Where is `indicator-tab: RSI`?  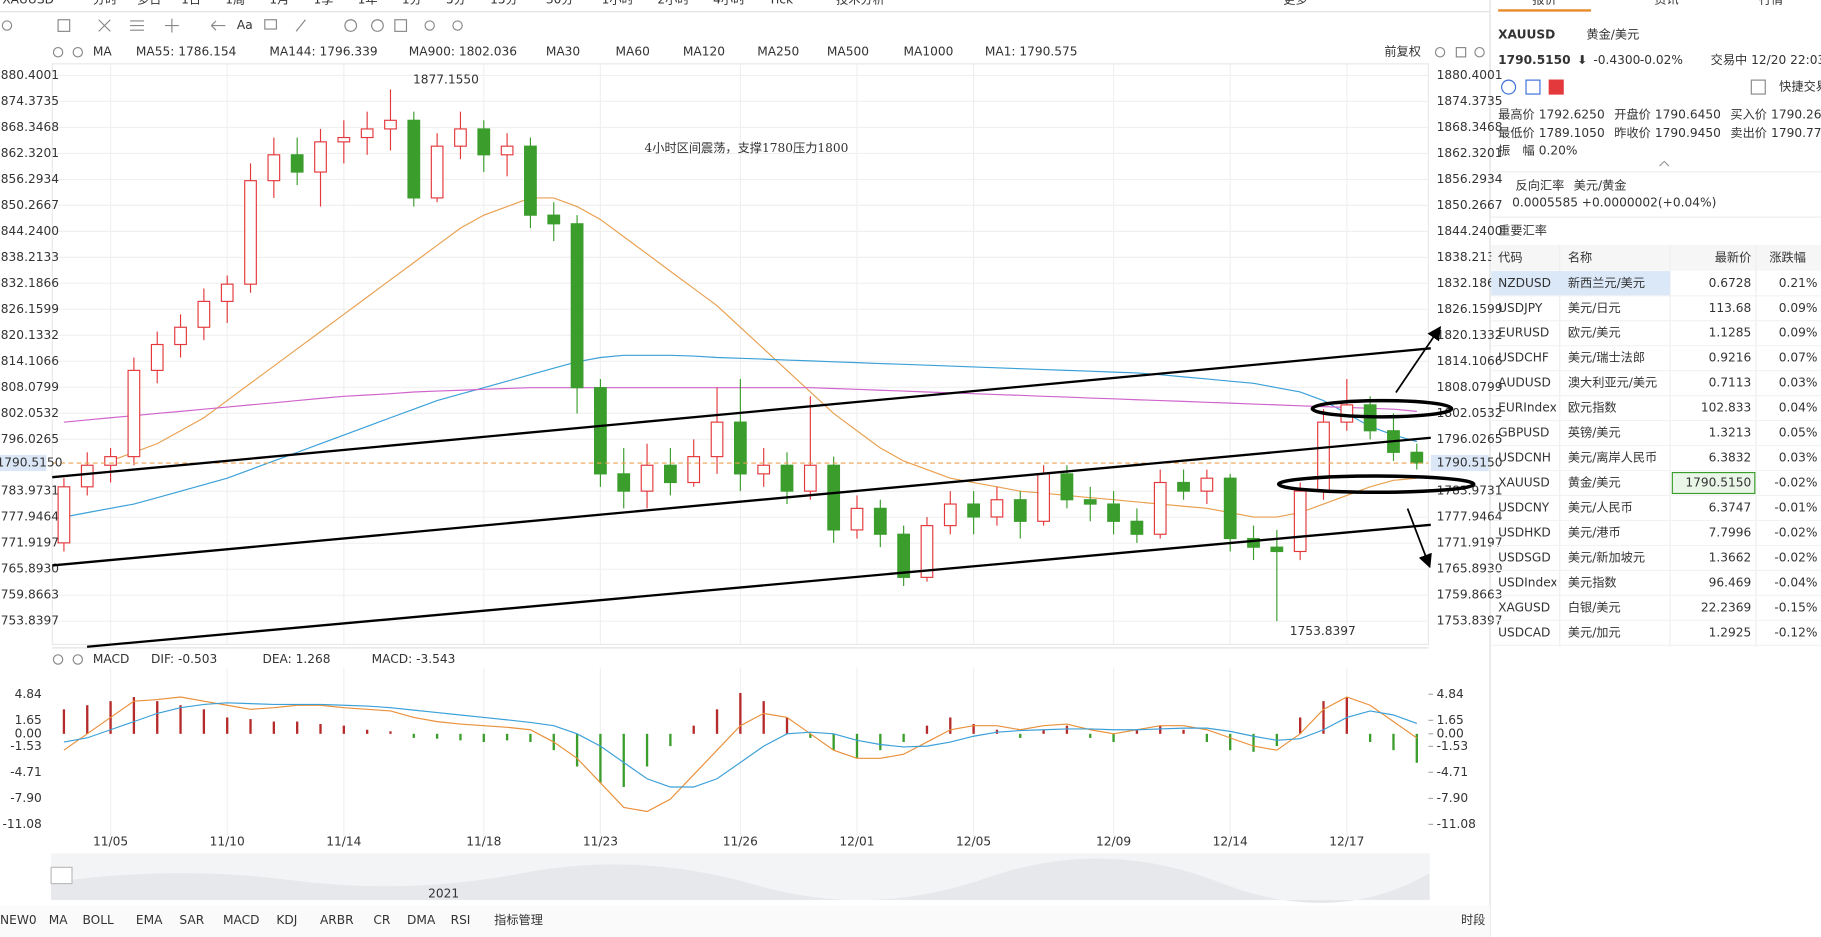 indicator-tab: RSI is located at coordinates (461, 920).